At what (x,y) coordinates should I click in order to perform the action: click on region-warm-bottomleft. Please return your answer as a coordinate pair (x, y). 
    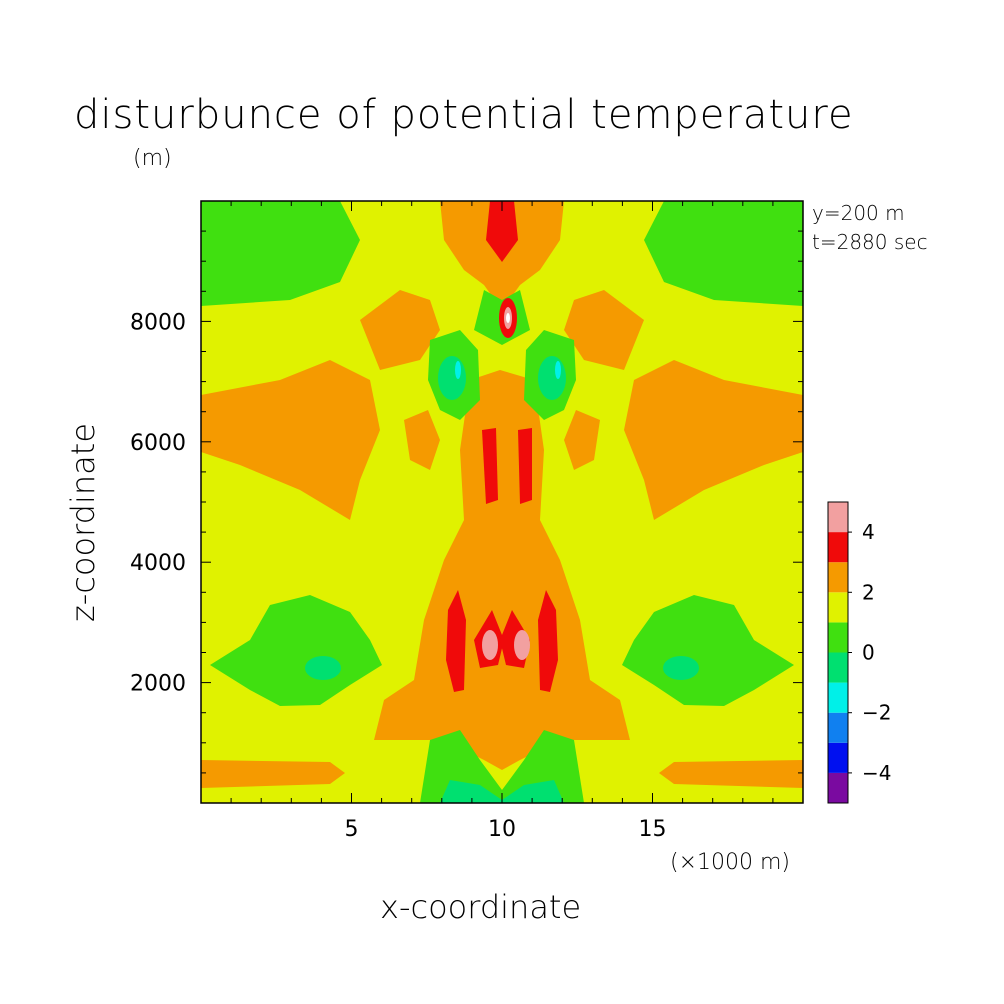
    Looking at the image, I should click on (273, 774).